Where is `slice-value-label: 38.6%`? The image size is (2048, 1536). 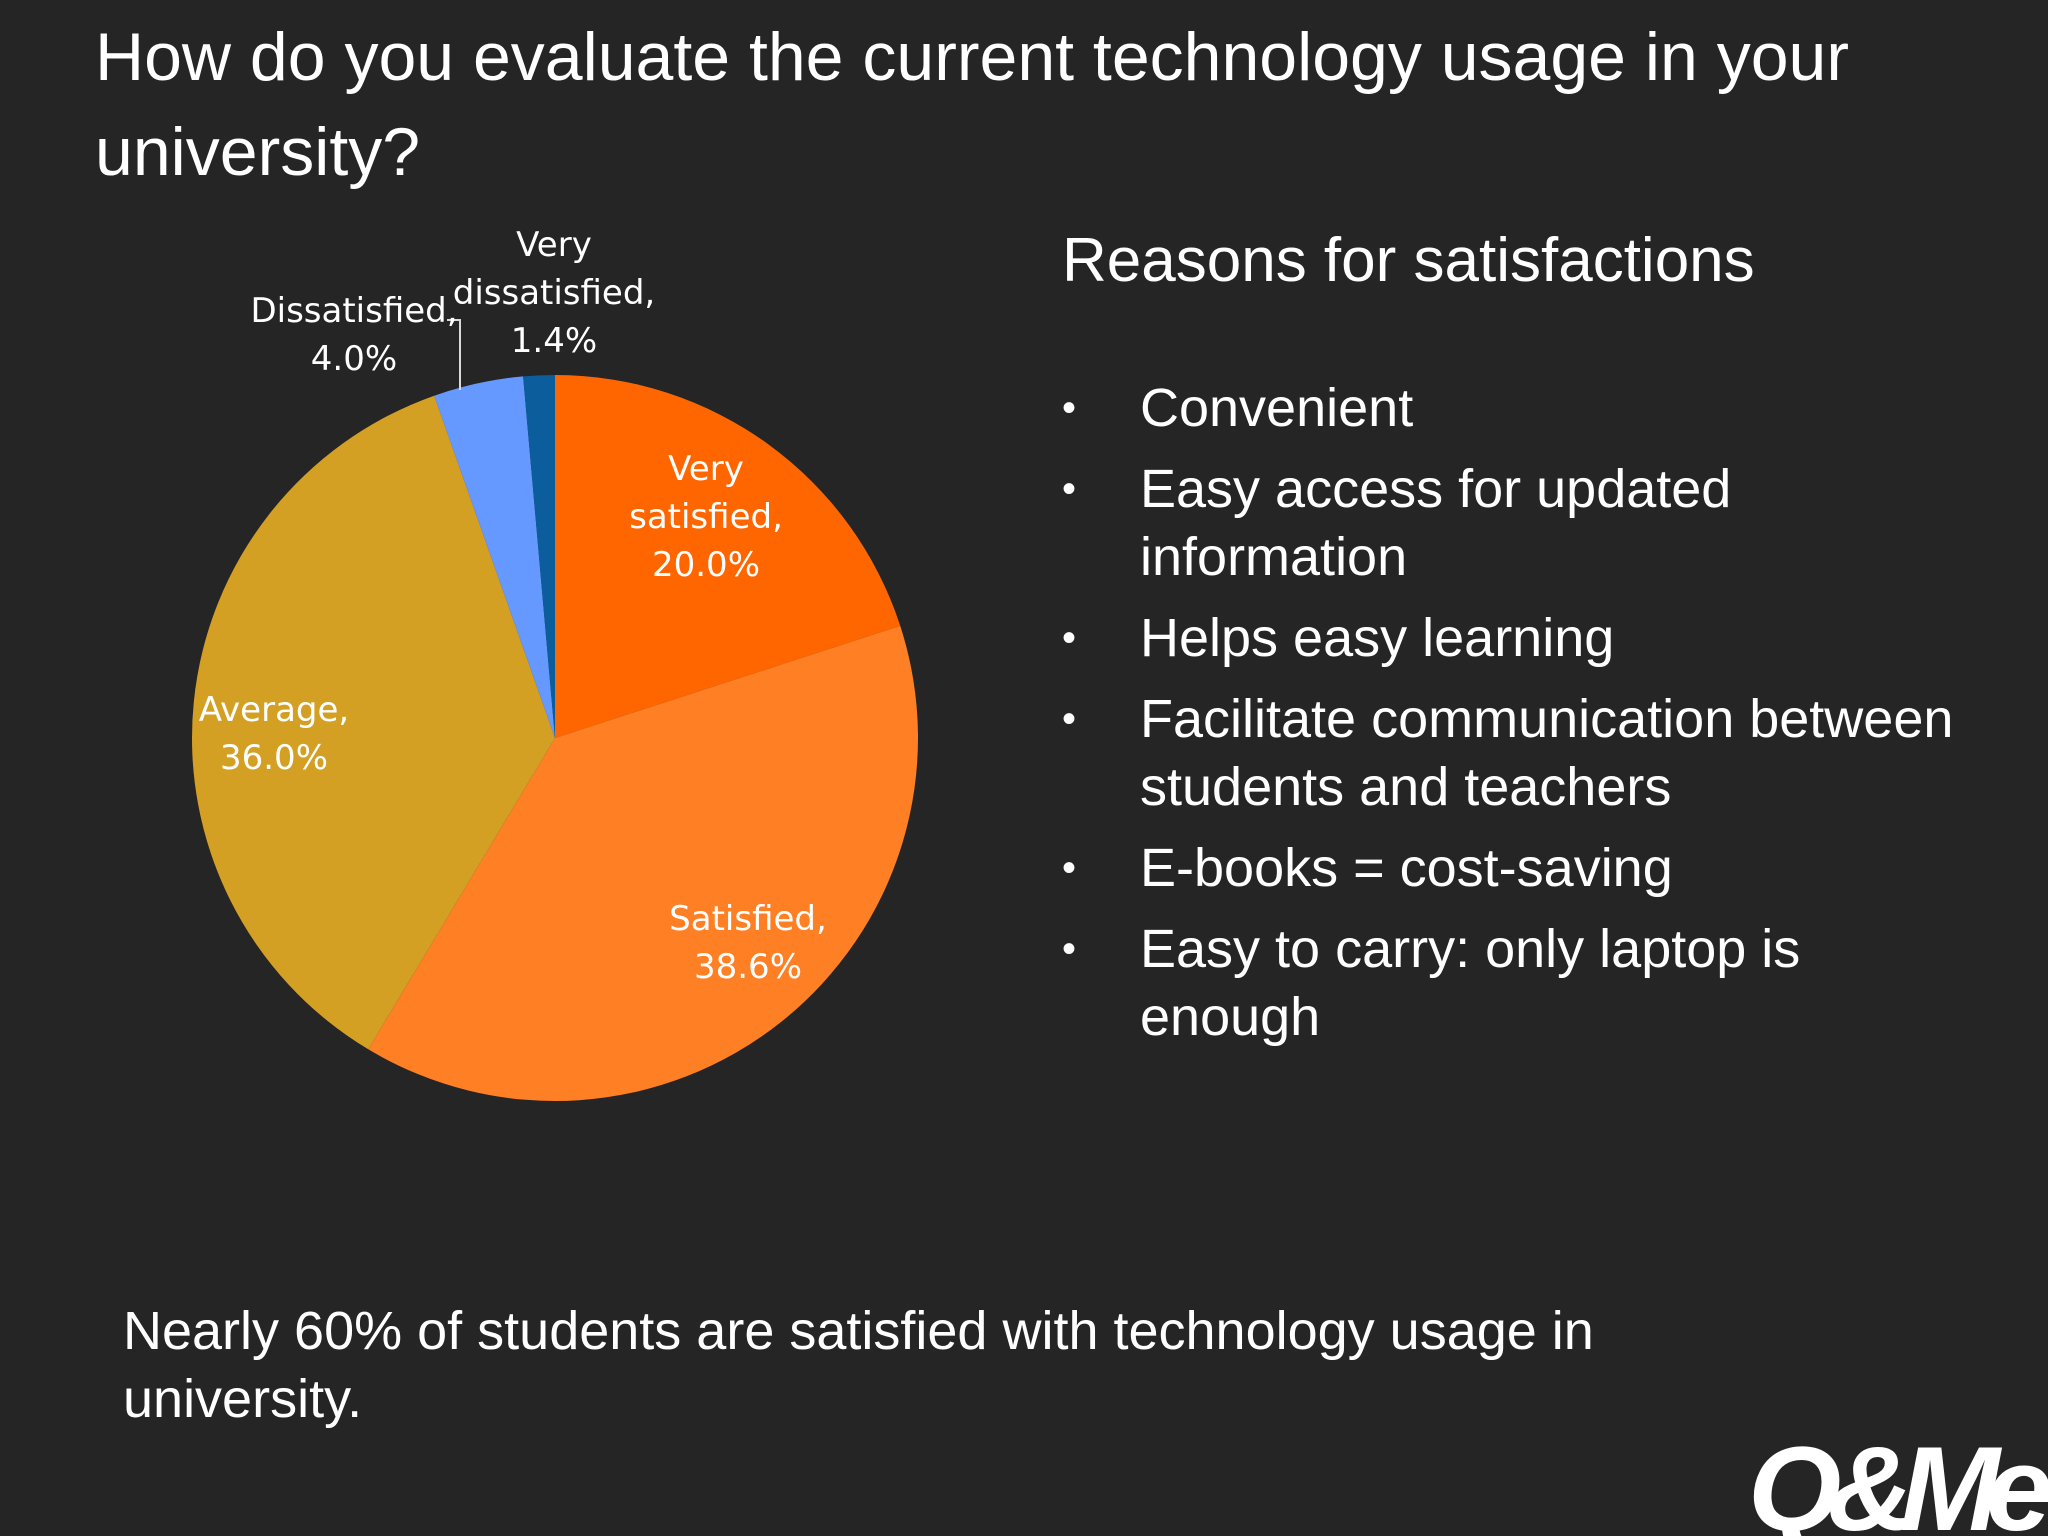
slice-value-label: 38.6% is located at coordinates (748, 967).